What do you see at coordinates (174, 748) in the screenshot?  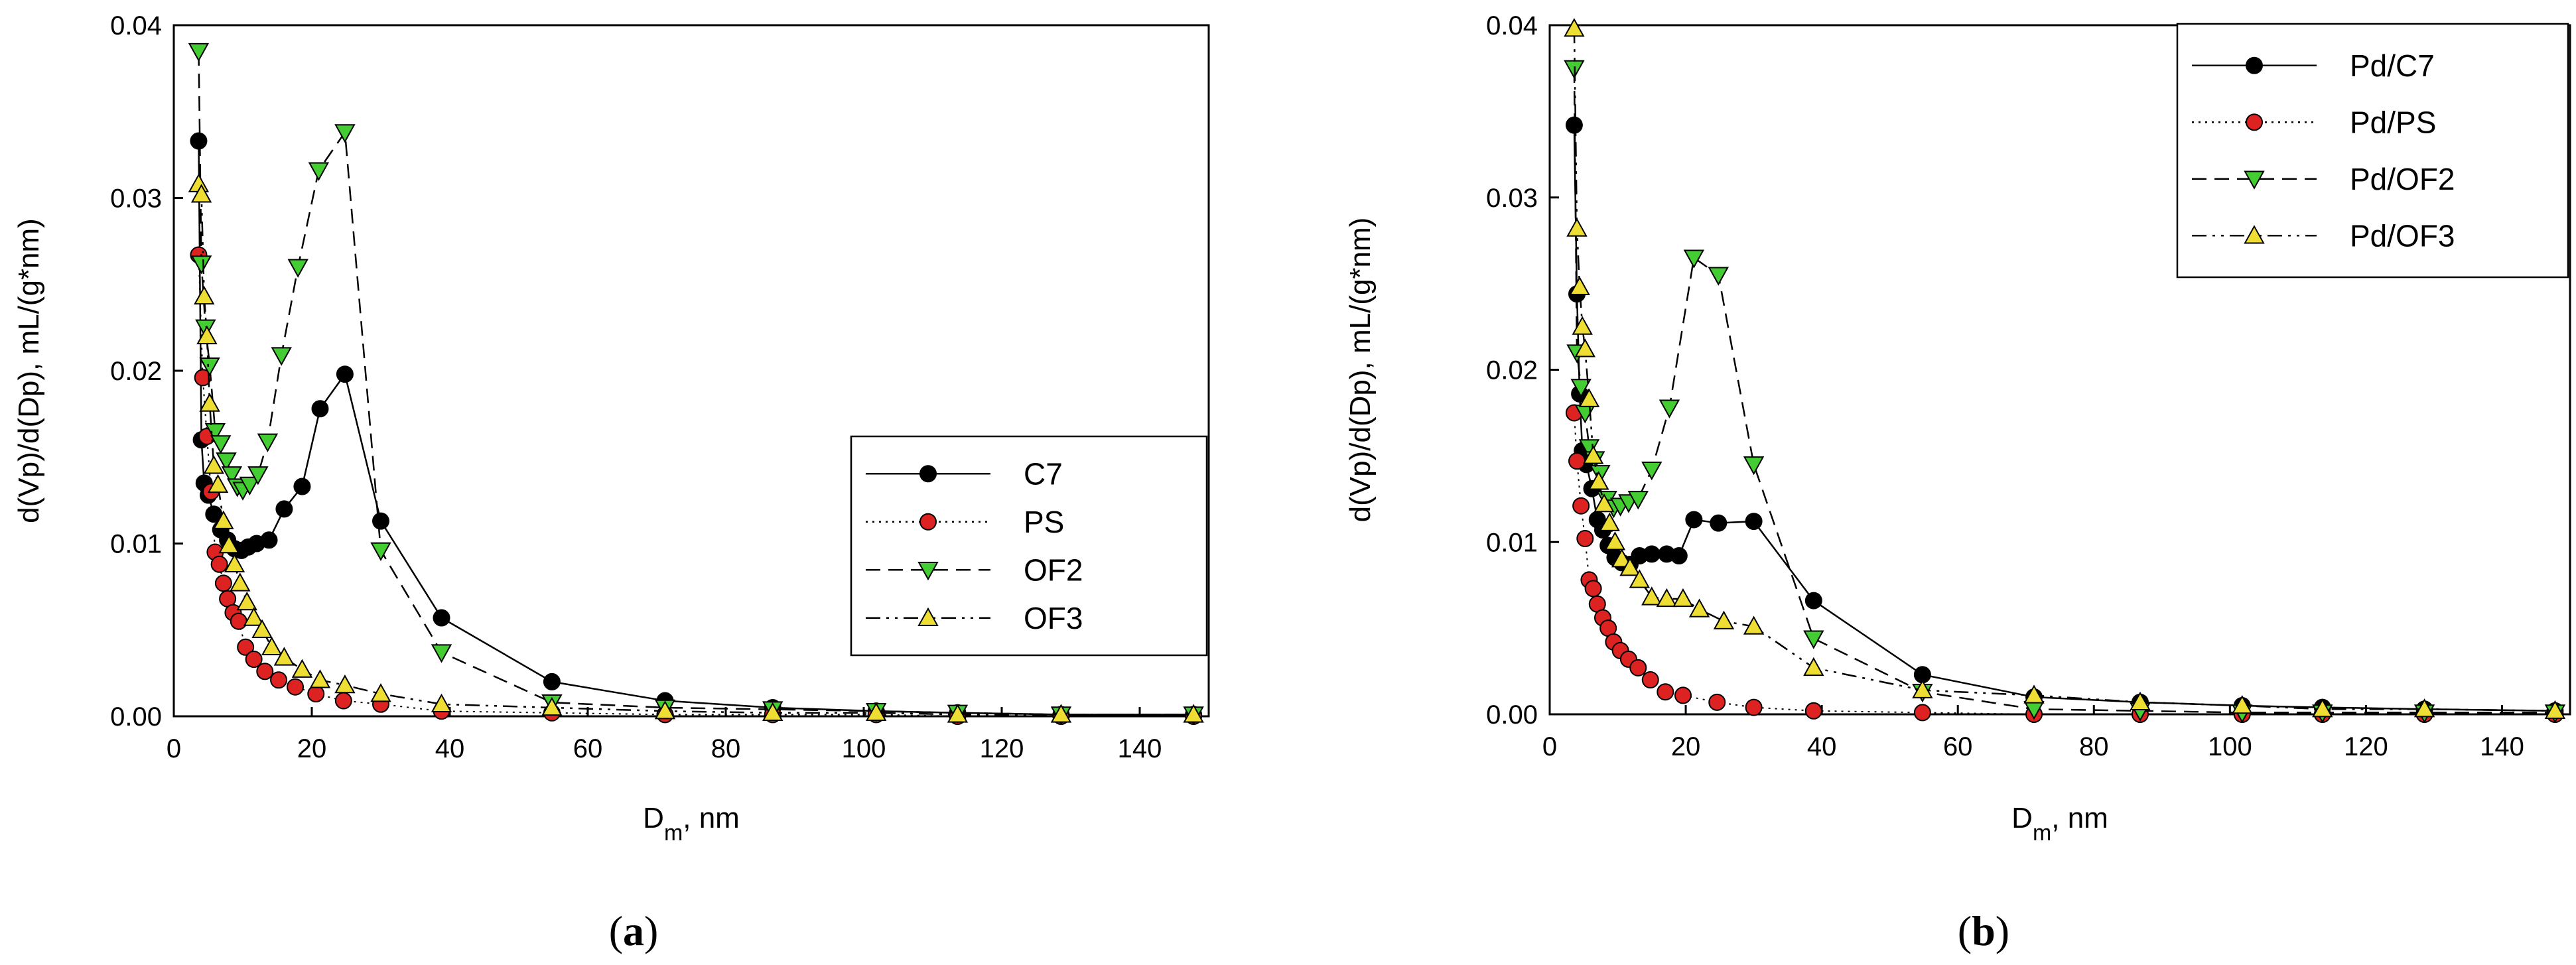 I see `x-tick-label: 0` at bounding box center [174, 748].